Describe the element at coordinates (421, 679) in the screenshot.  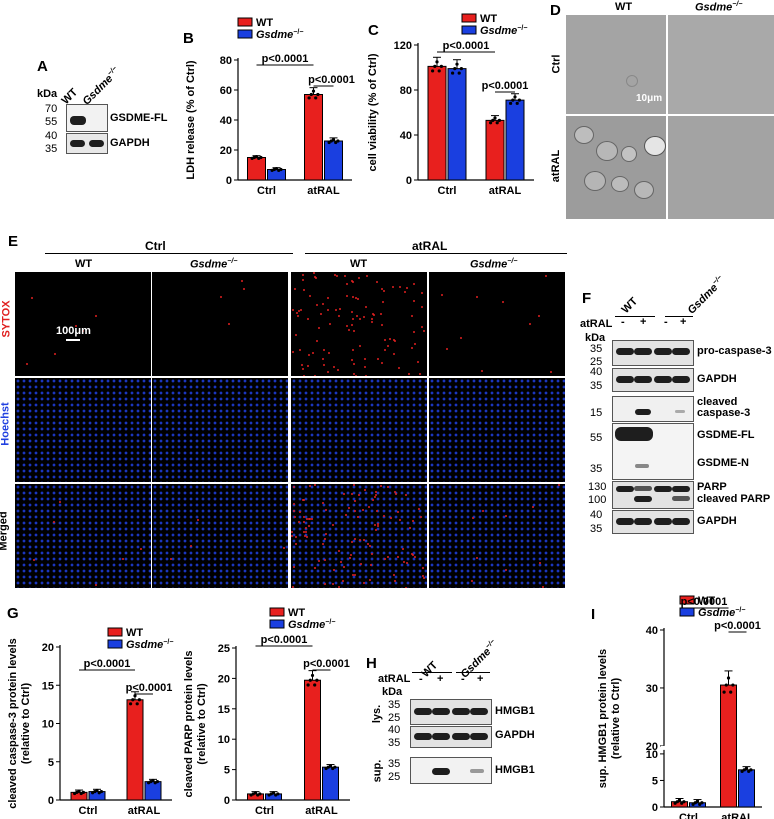
I see `h-minus-1: -` at that location.